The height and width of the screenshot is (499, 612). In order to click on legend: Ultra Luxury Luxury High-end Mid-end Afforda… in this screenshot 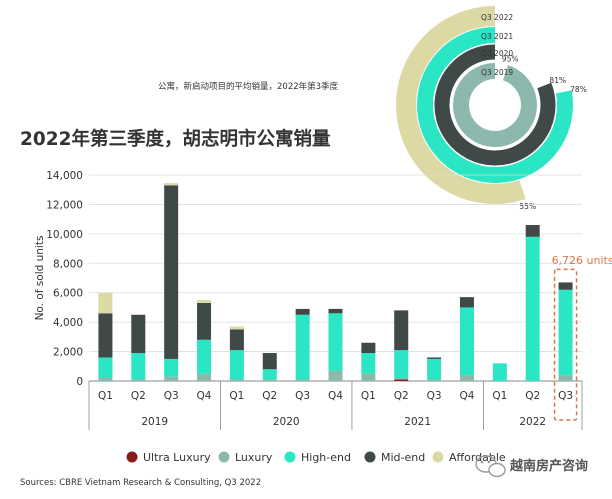, I will do `click(316, 457)`.